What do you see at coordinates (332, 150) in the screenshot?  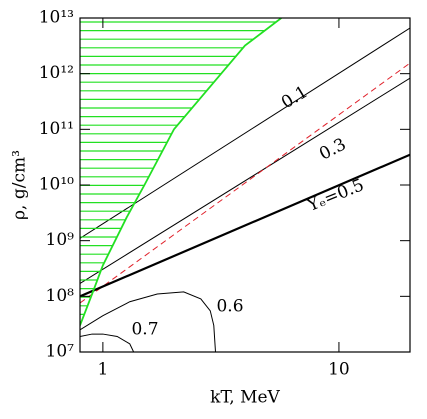 I see `series-label: 0.3` at bounding box center [332, 150].